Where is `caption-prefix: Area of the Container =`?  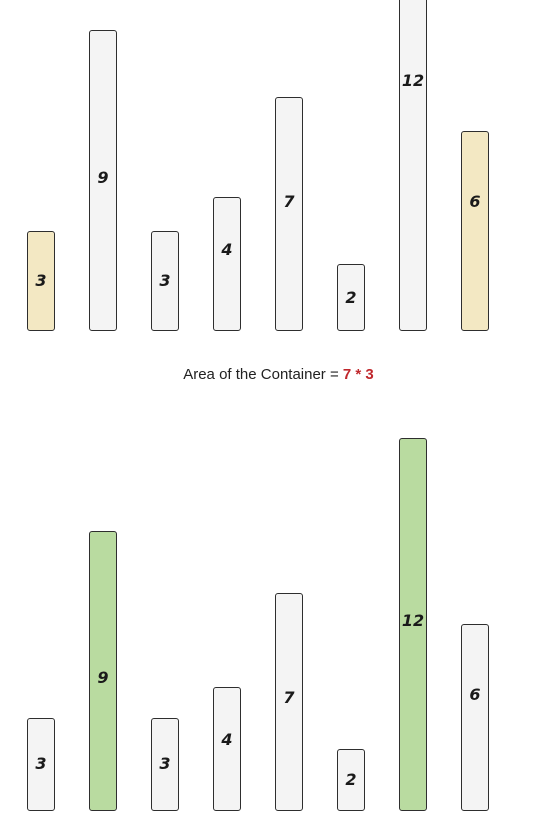
caption-prefix: Area of the Container = is located at coordinates (263, 374).